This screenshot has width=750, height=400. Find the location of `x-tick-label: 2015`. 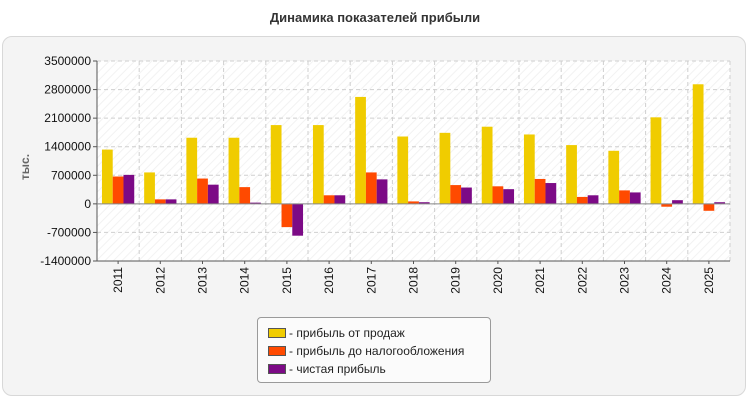

x-tick-label: 2015 is located at coordinates (287, 280).